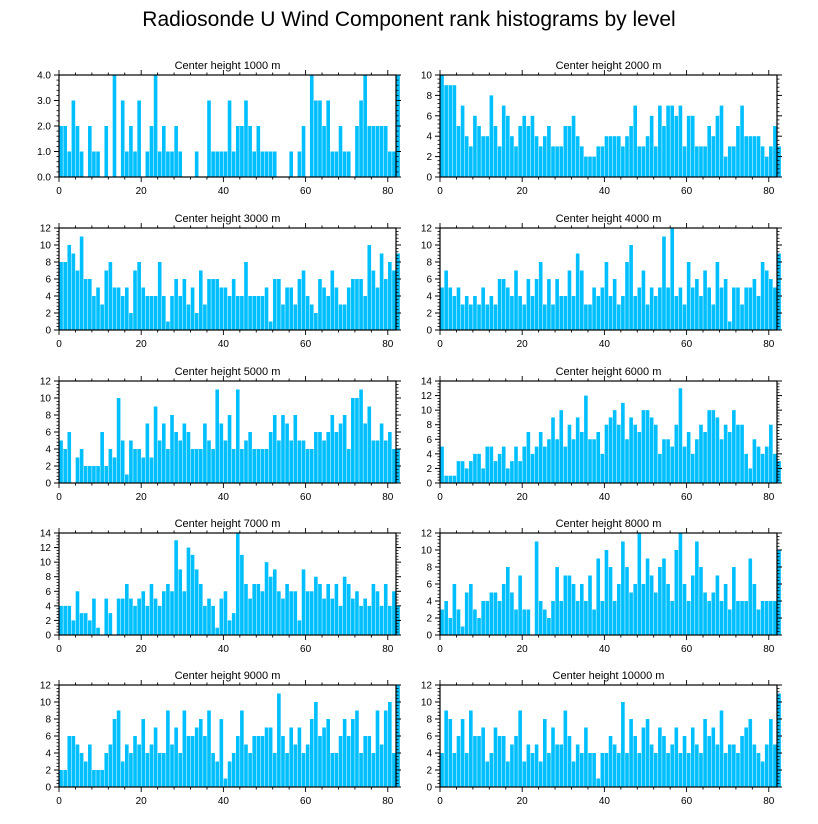 The height and width of the screenshot is (824, 818). I want to click on x-tick-label: 0, so click(440, 497).